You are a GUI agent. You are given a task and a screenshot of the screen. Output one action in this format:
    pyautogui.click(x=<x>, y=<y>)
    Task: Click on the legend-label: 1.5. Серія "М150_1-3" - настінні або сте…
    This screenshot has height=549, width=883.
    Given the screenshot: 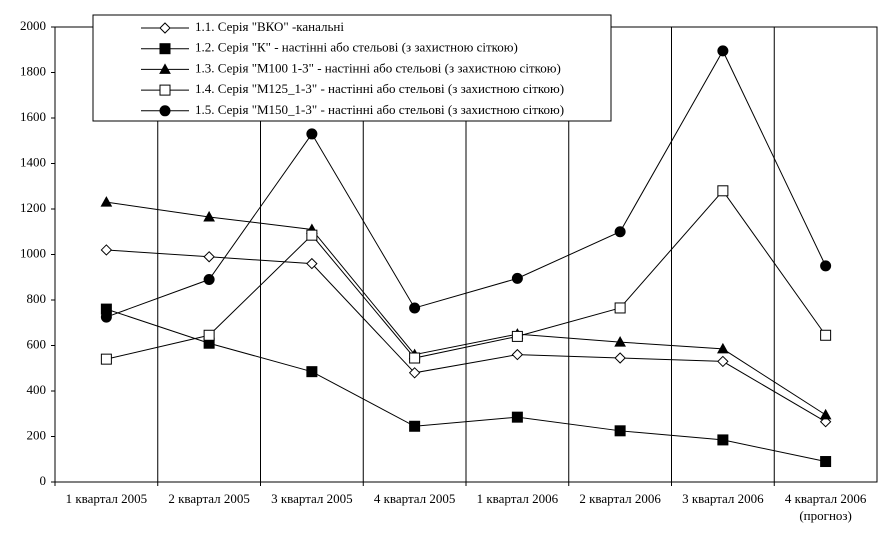 What is the action you would take?
    pyautogui.click(x=379, y=109)
    